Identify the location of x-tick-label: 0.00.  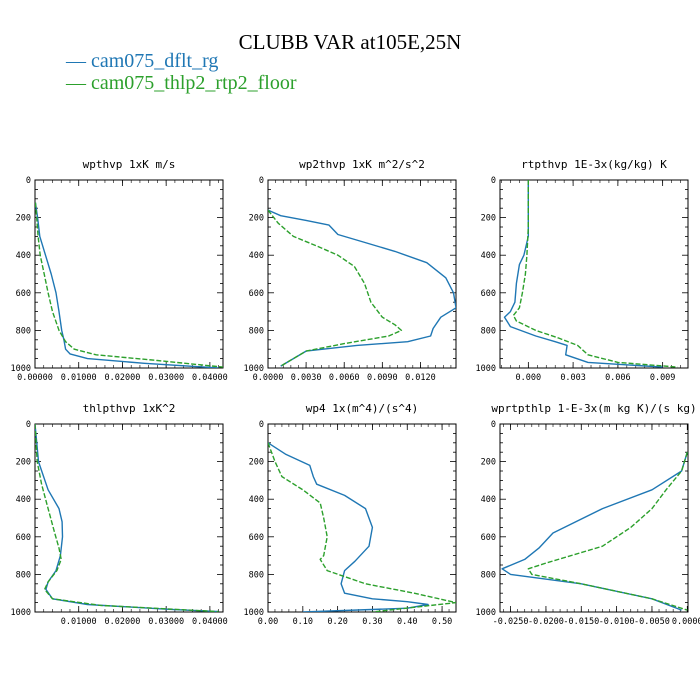
(268, 622).